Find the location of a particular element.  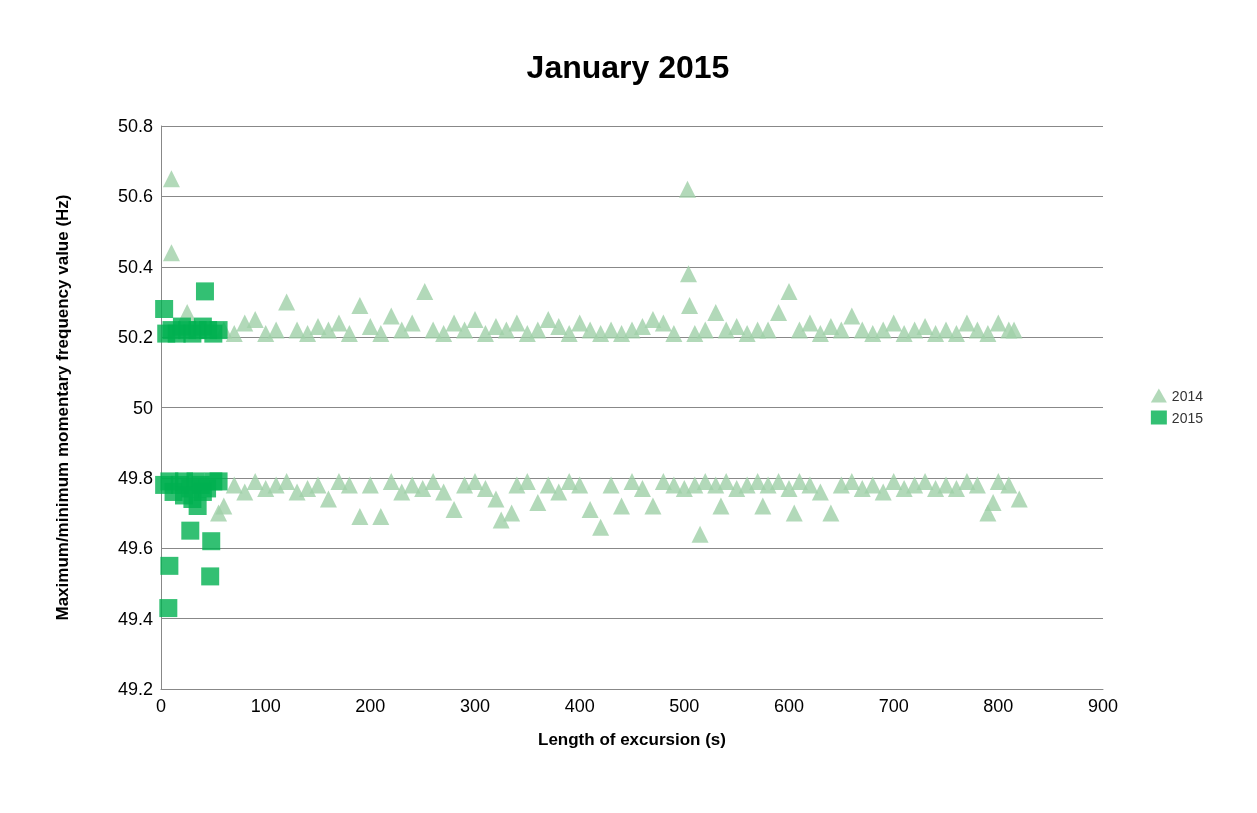

y-tick-label: 49.4 is located at coordinates (135, 618).